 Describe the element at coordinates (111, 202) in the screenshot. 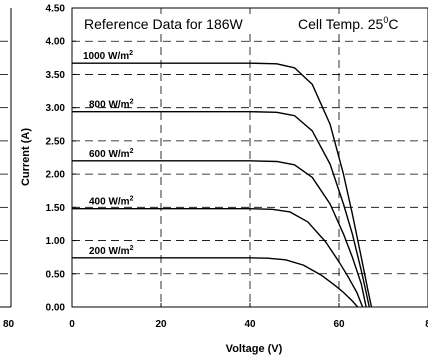

I see `irradiance-label: 400 W/m2` at that location.